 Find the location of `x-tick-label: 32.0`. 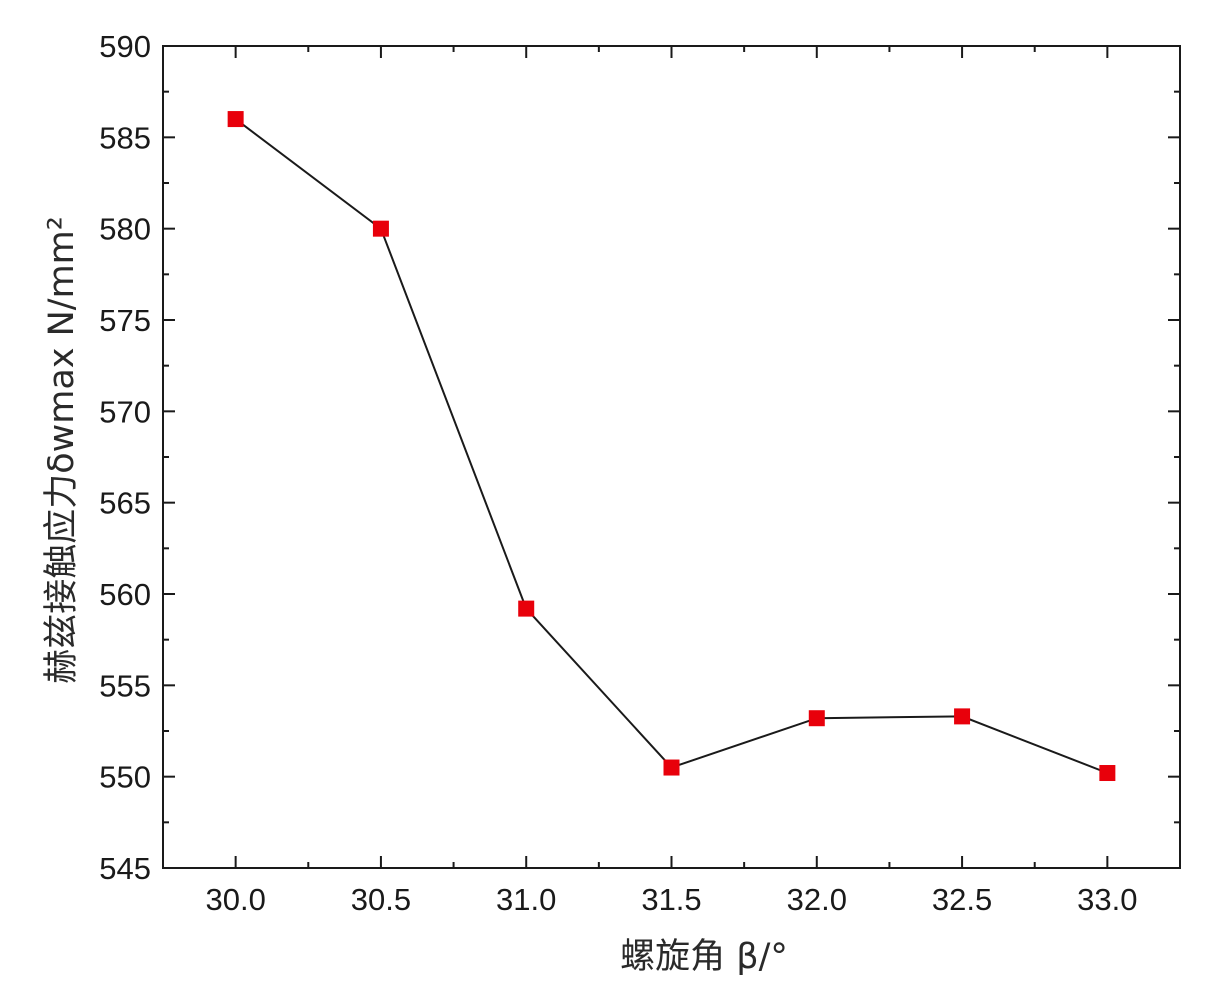

x-tick-label: 32.0 is located at coordinates (817, 899).